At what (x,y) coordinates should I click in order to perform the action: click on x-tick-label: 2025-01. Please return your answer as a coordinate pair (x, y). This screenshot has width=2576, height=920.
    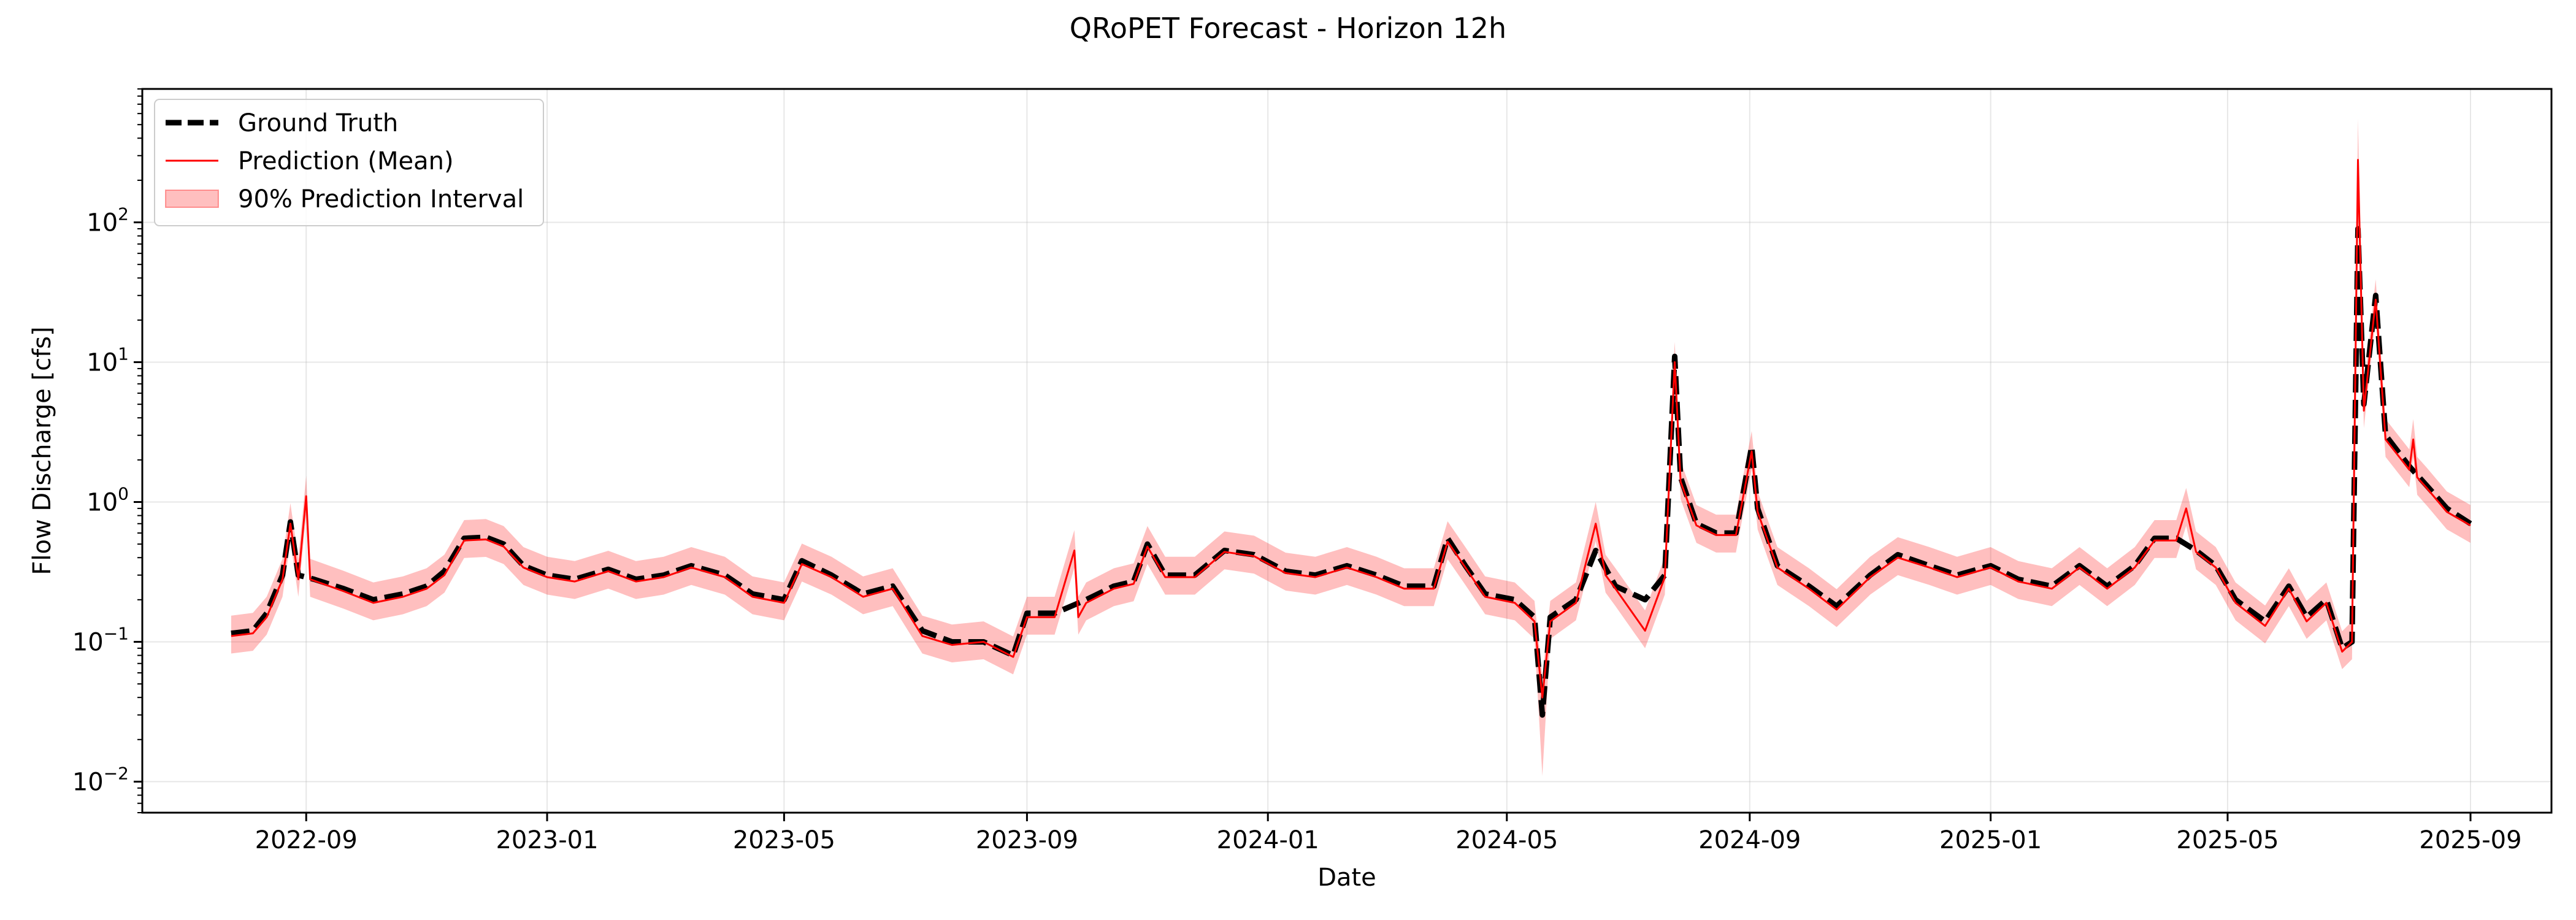
    Looking at the image, I should click on (1990, 840).